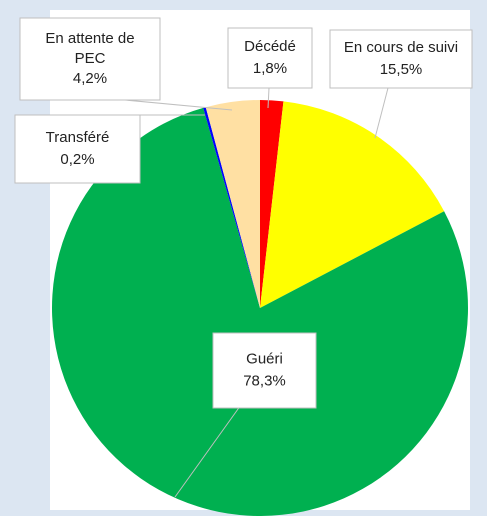 Image resolution: width=487 pixels, height=516 pixels. I want to click on value-label: 4,2%, so click(90, 78).